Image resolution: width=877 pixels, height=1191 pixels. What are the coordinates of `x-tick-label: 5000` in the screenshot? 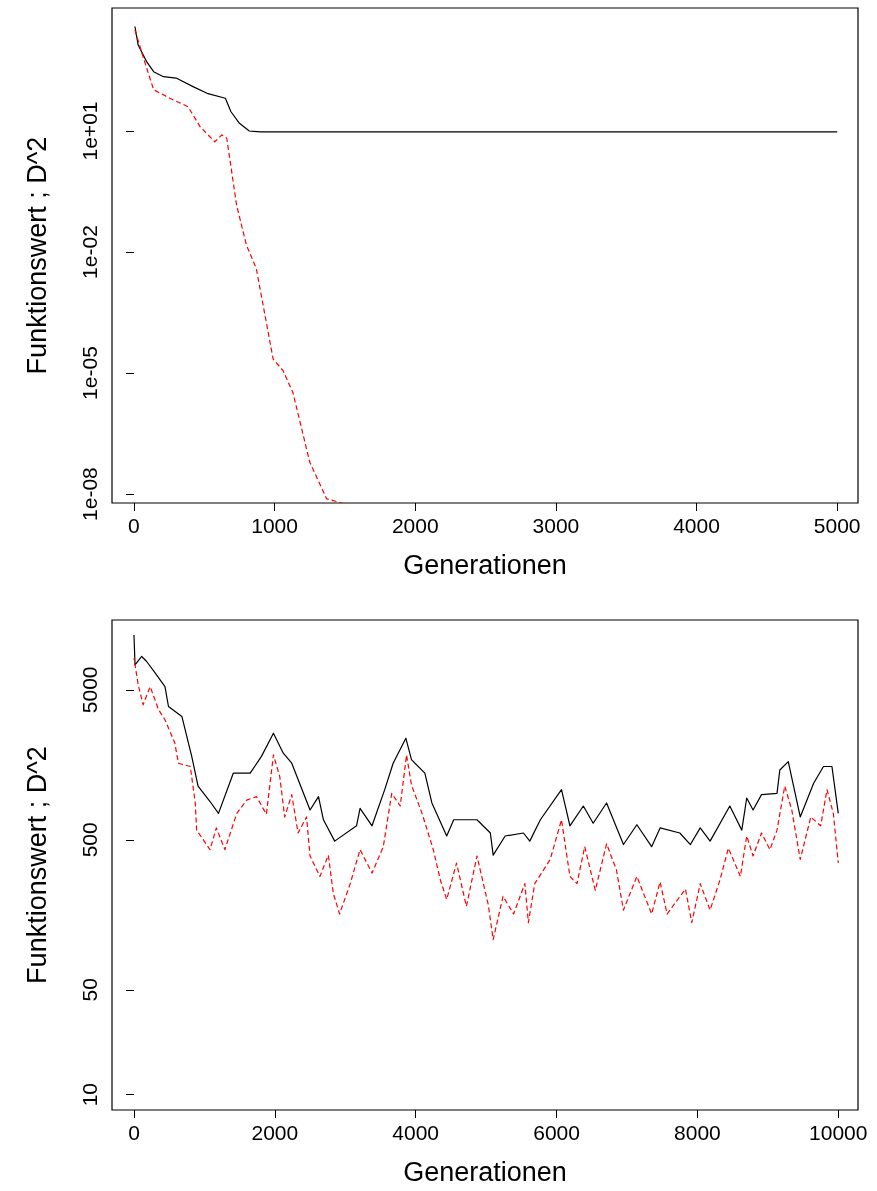 It's located at (837, 525).